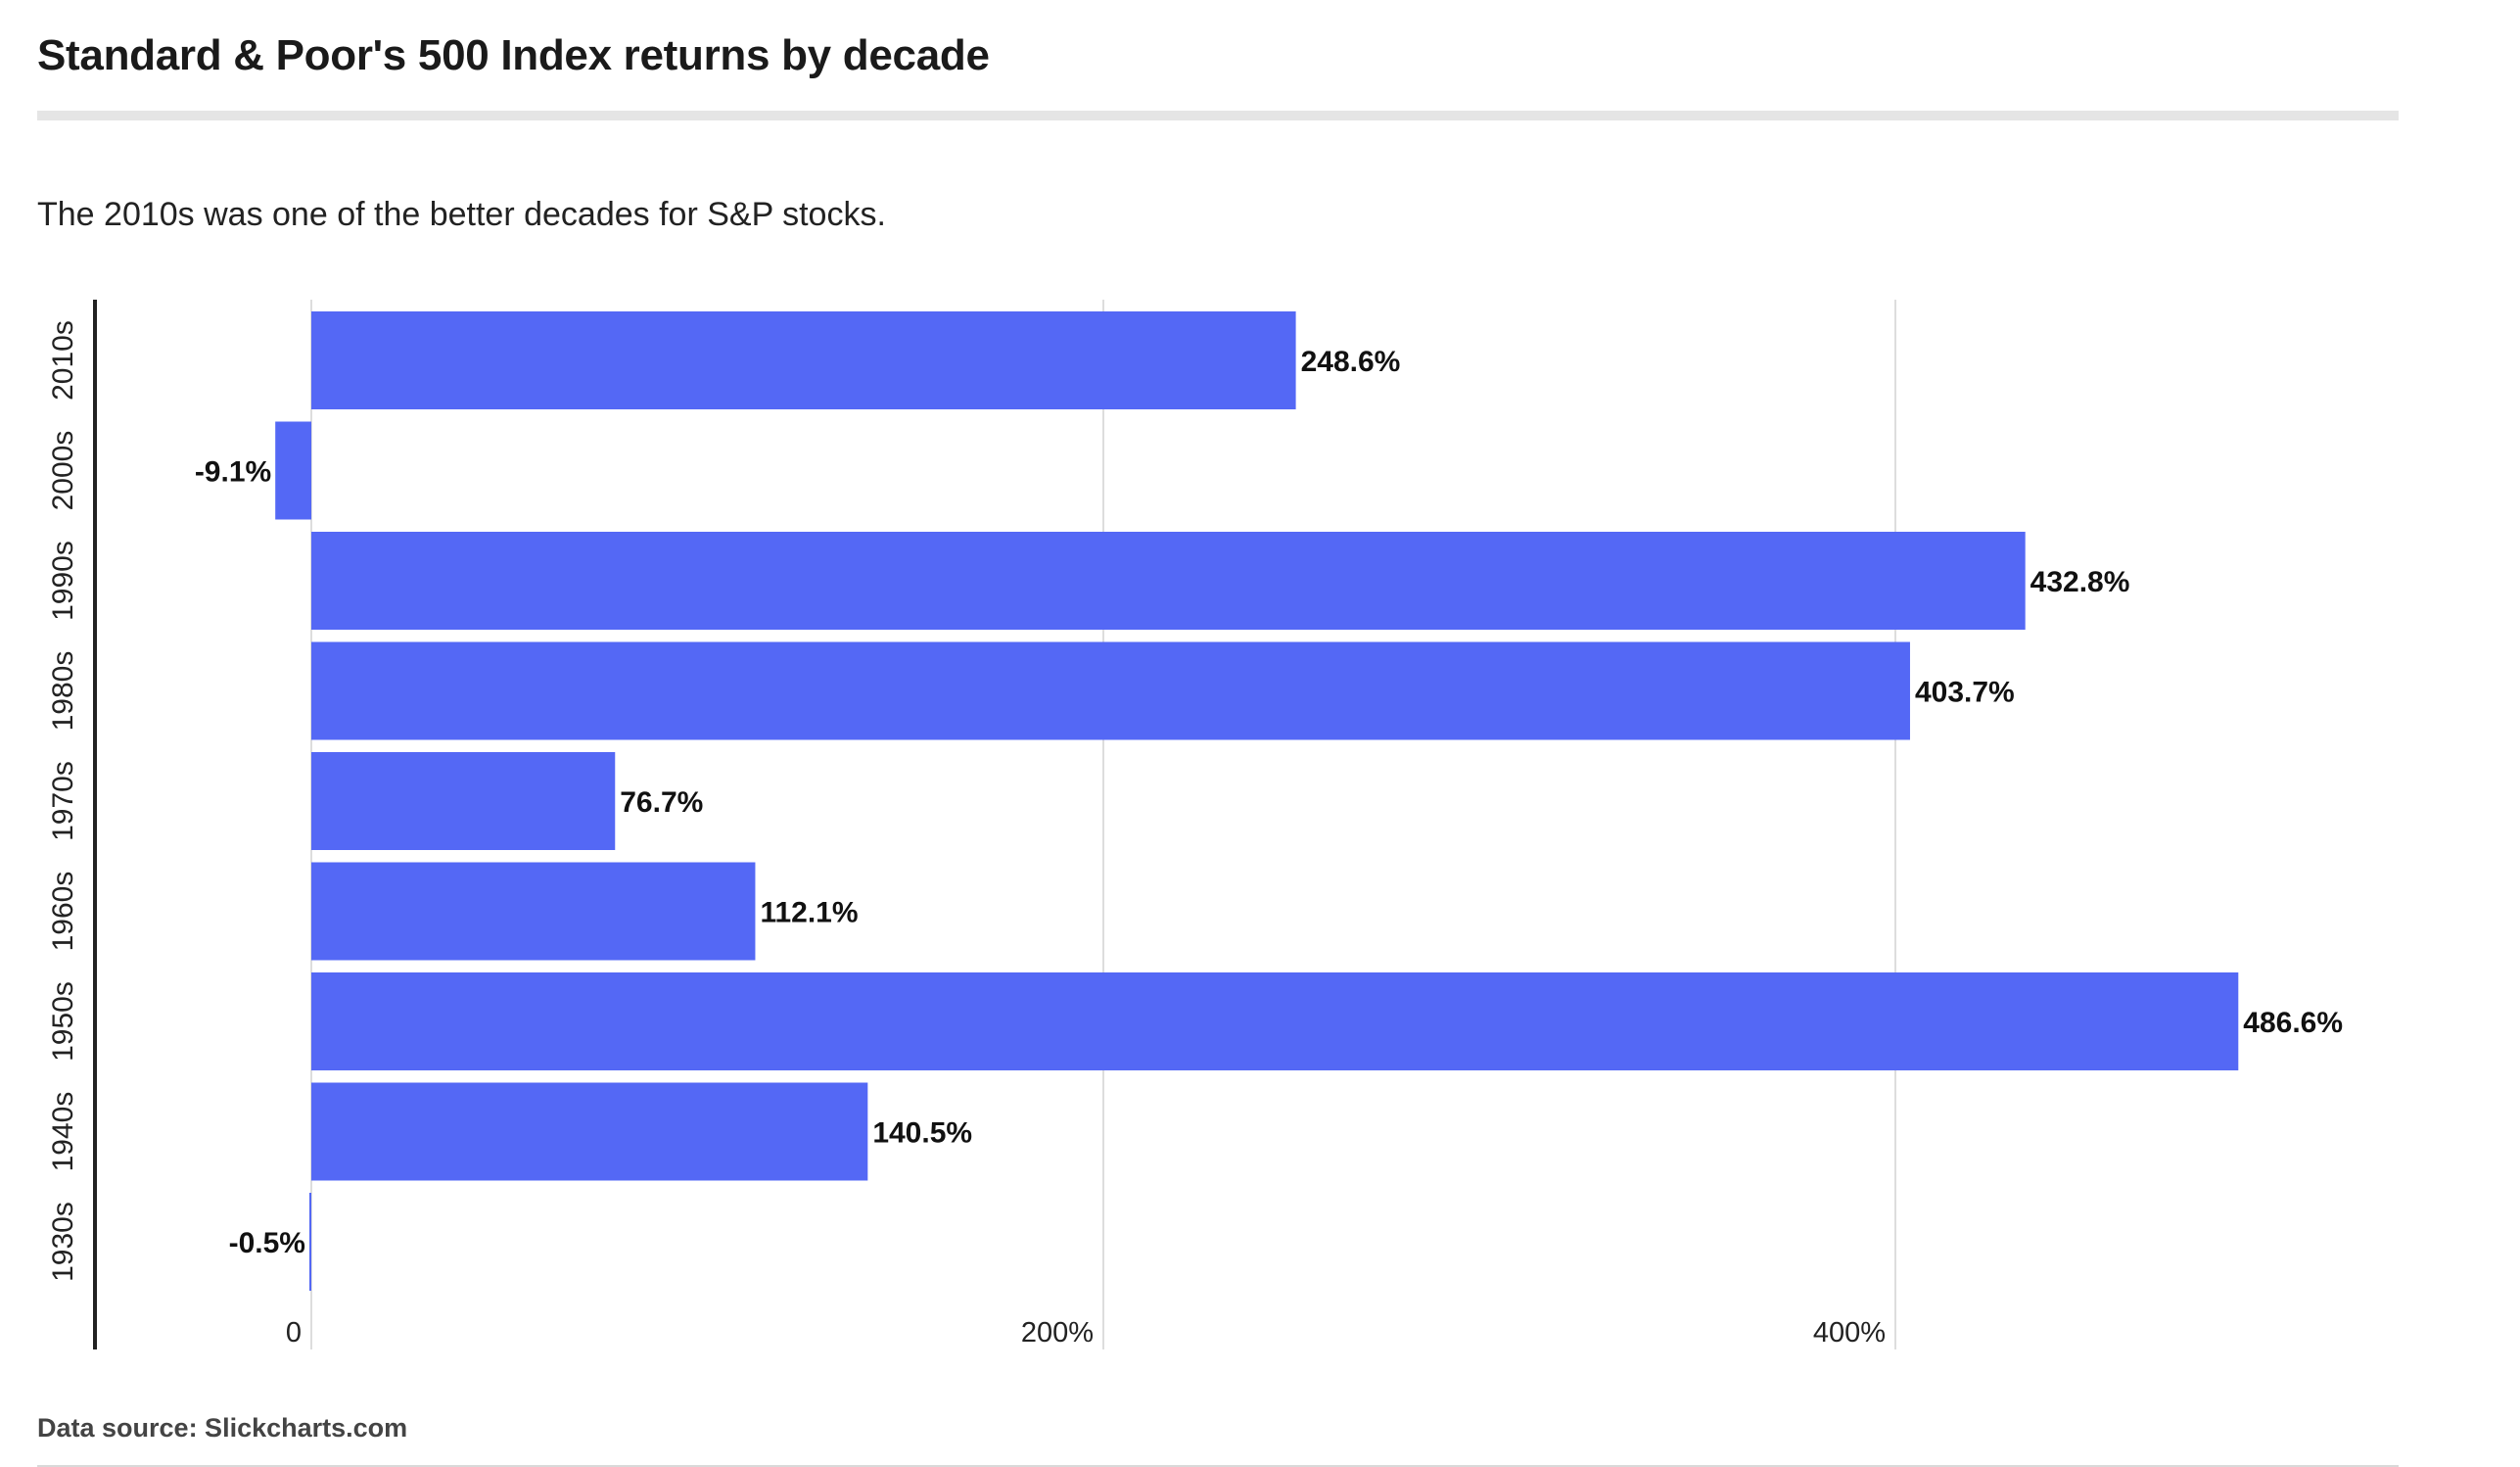  I want to click on bar-1960s, so click(533, 911).